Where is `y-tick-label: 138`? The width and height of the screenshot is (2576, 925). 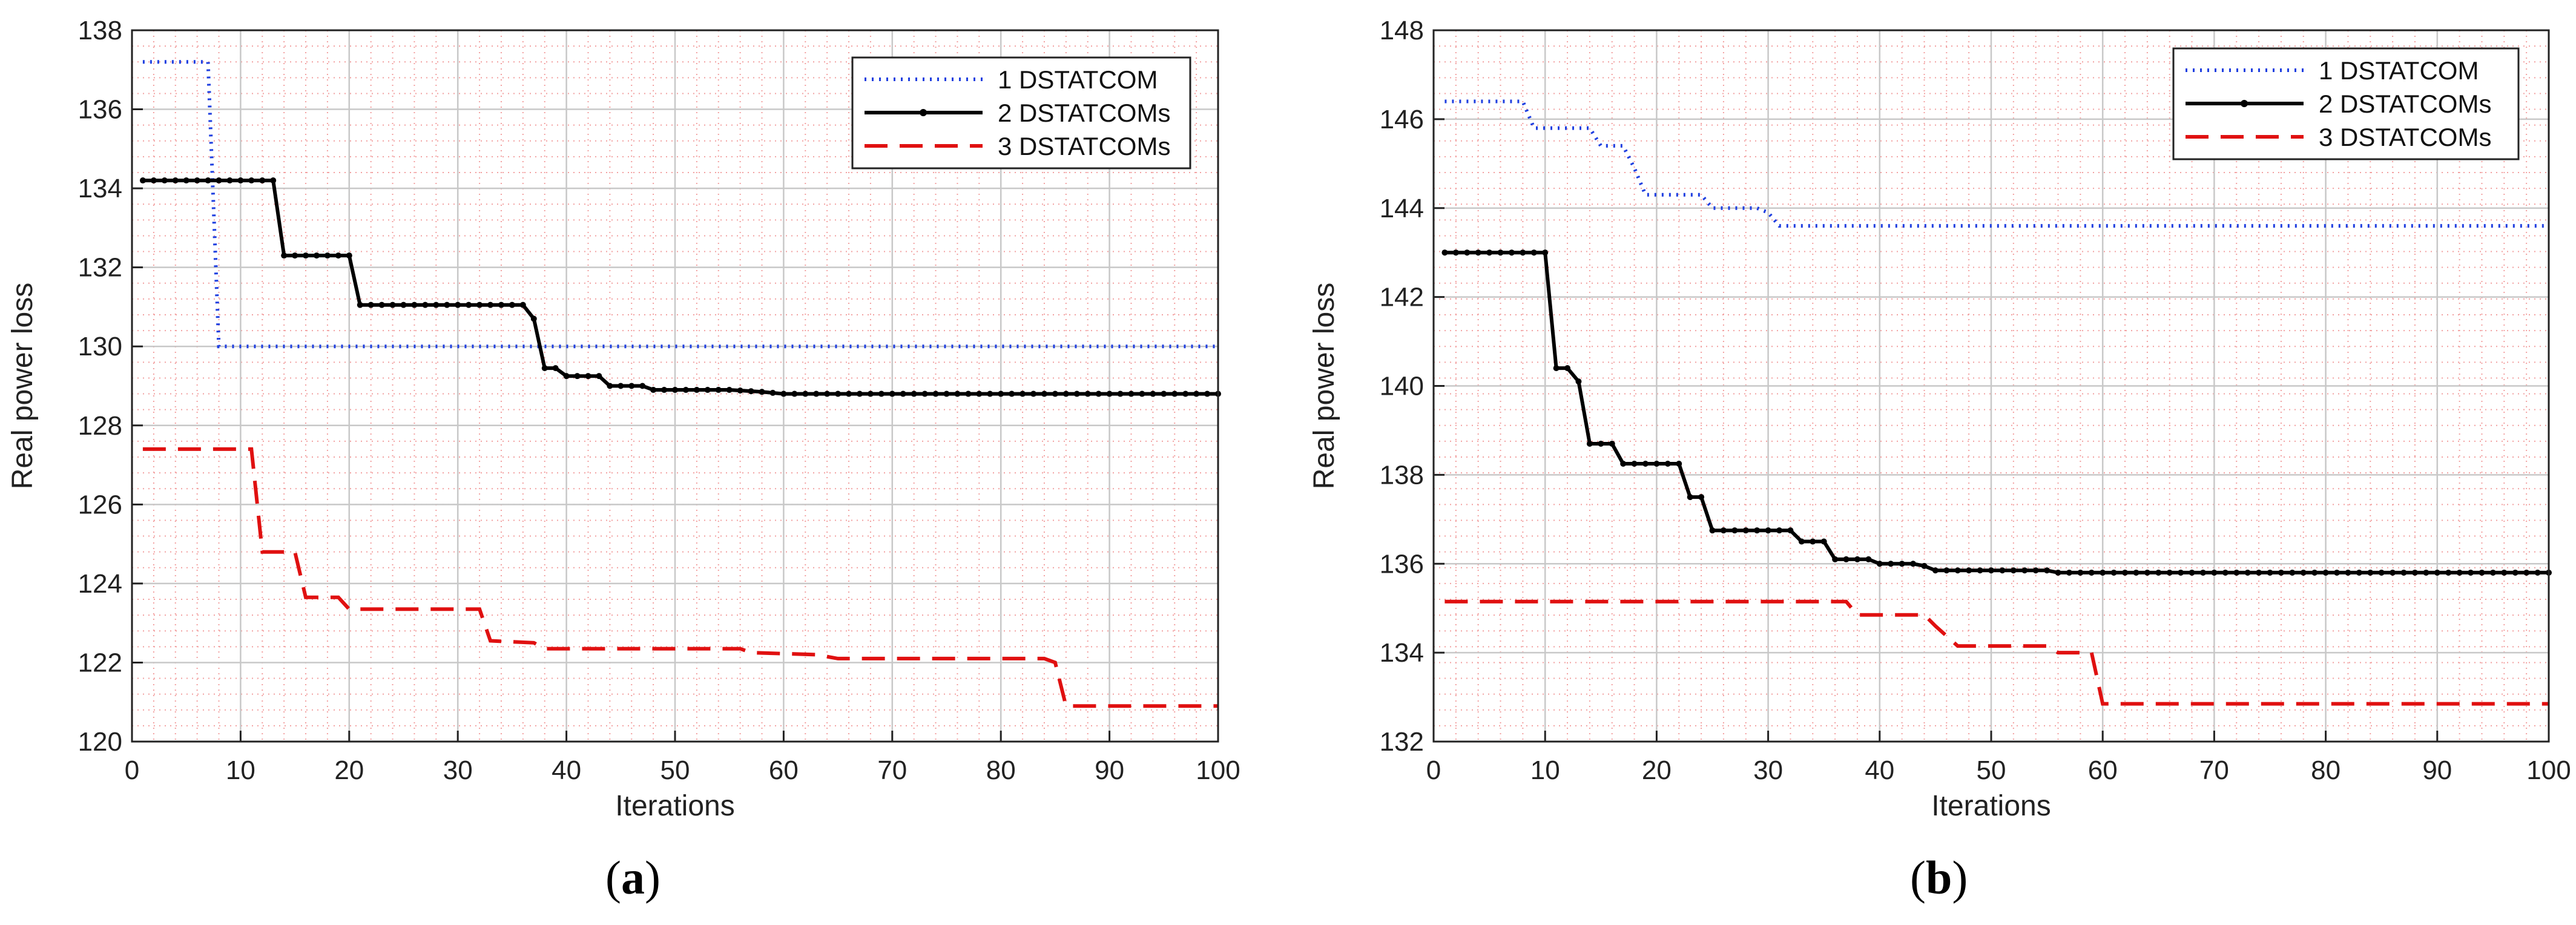 y-tick-label: 138 is located at coordinates (100, 30).